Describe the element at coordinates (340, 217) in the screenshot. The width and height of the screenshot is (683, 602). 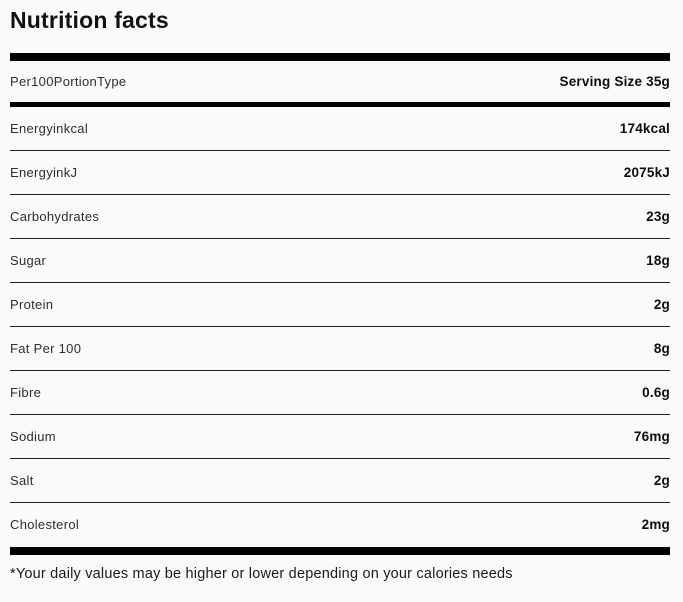
I see `nutrition-row: Carbohydrates 23g` at that location.